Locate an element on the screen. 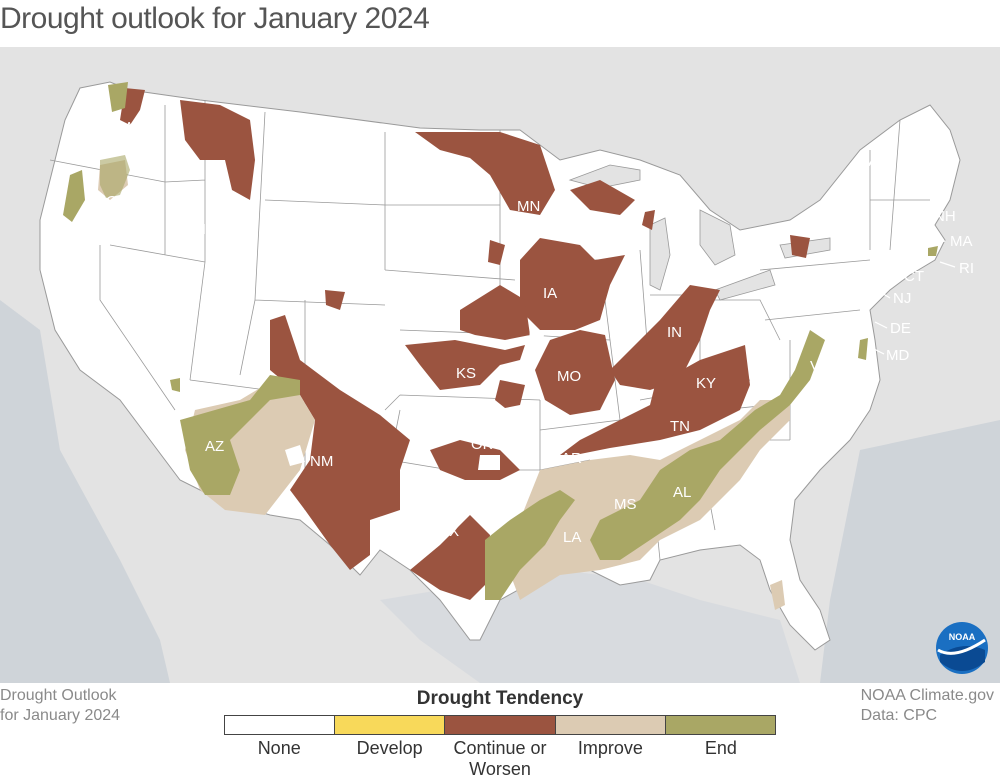  legend-swatch-none is located at coordinates (280, 725).